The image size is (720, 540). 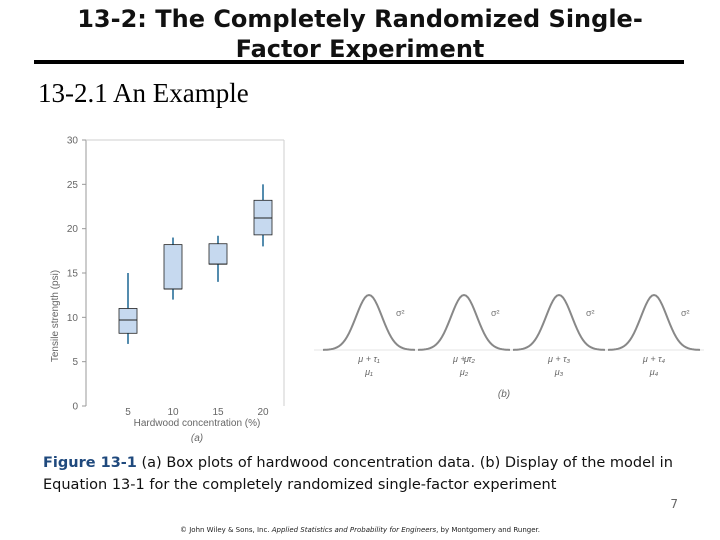 I want to click on x-tick-label: 15, so click(x=218, y=412).